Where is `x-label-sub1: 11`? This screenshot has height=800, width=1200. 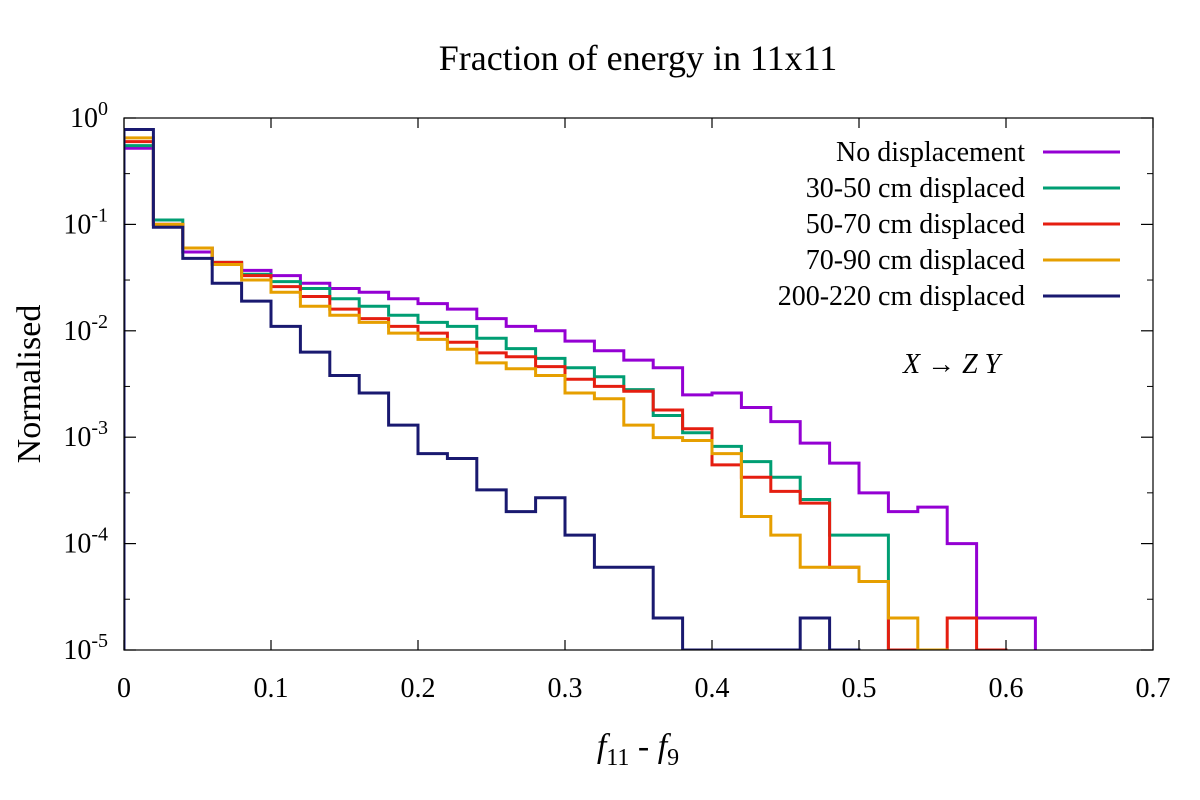 x-label-sub1: 11 is located at coordinates (617, 758).